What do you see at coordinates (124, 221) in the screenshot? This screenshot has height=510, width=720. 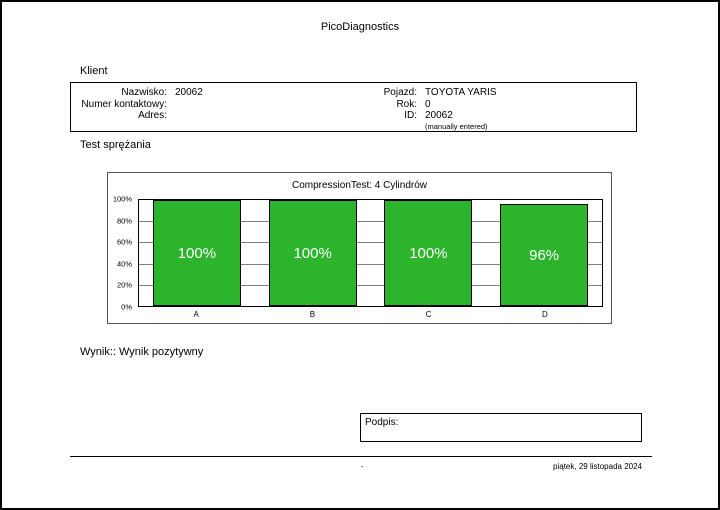 I see `y-tick: 80%` at bounding box center [124, 221].